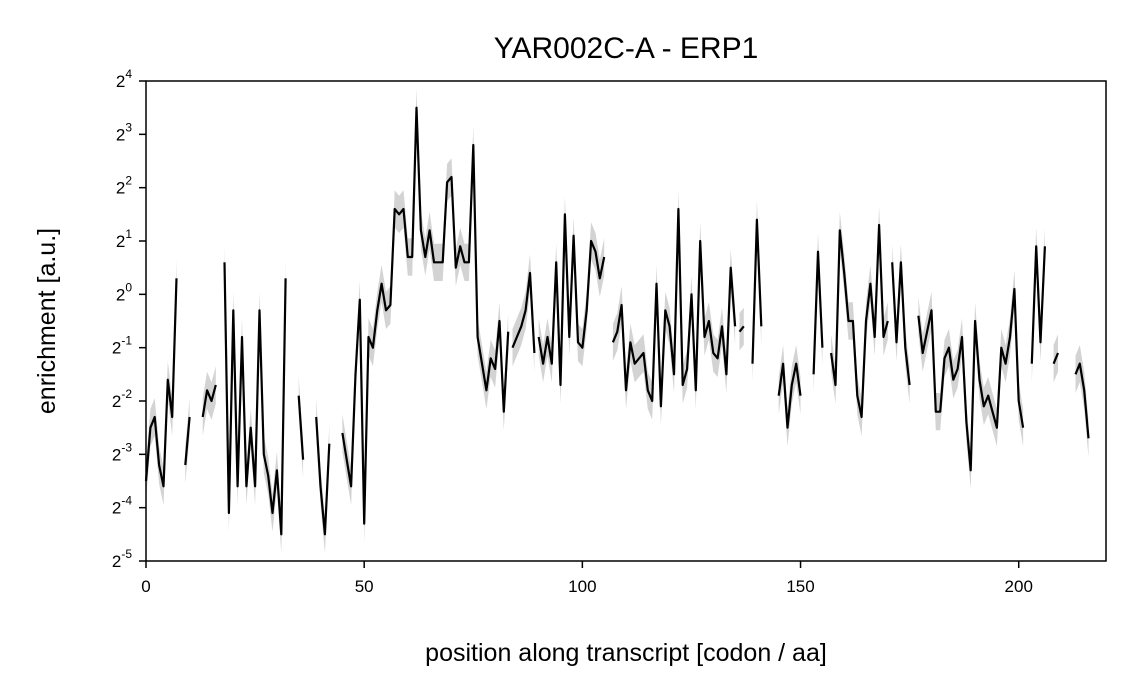 This screenshot has width=1136, height=699. Describe the element at coordinates (122, 452) in the screenshot. I see `y-tick-label: 2-3` at that location.